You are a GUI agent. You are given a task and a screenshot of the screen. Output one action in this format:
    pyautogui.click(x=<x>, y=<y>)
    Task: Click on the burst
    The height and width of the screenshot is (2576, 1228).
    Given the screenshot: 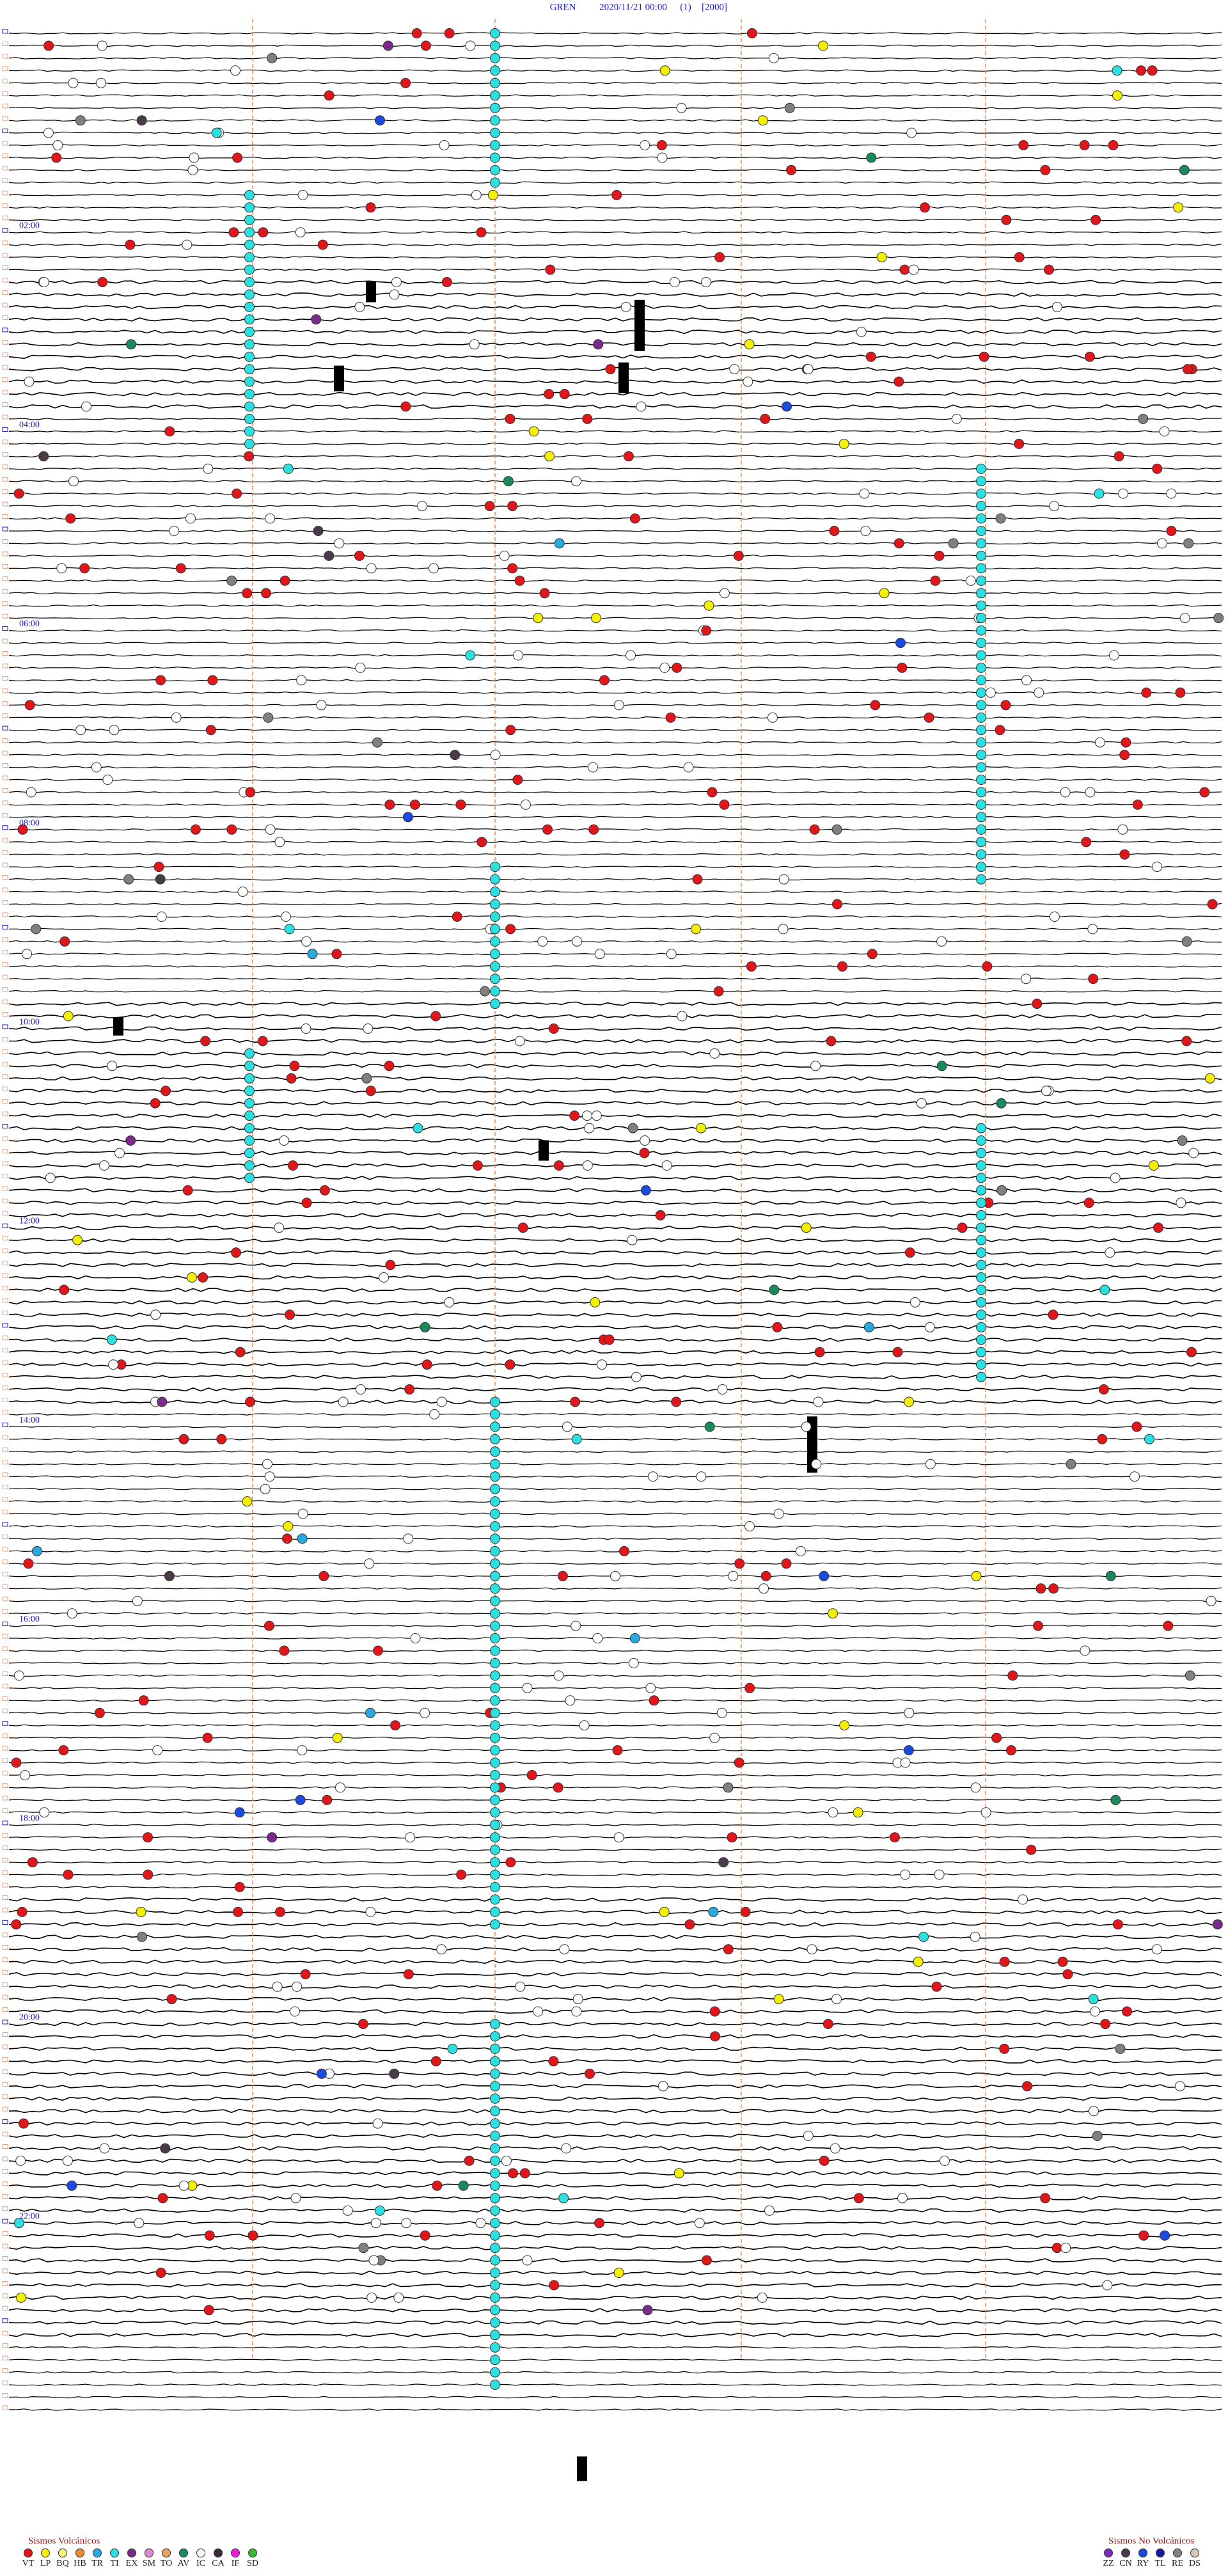 What is the action you would take?
    pyautogui.click(x=118, y=1026)
    